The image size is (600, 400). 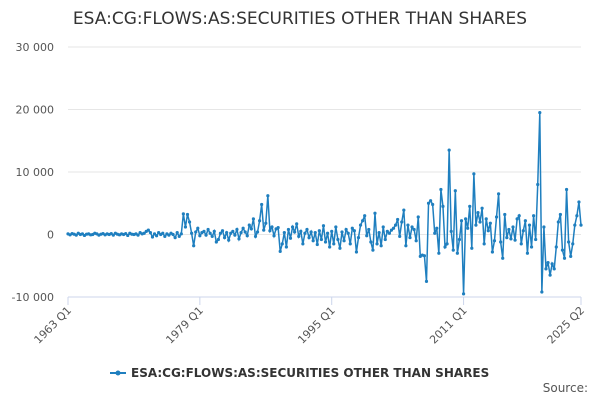 What do you see at coordinates (50, 235) in the screenshot?
I see `y-tick-label: 0` at bounding box center [50, 235].